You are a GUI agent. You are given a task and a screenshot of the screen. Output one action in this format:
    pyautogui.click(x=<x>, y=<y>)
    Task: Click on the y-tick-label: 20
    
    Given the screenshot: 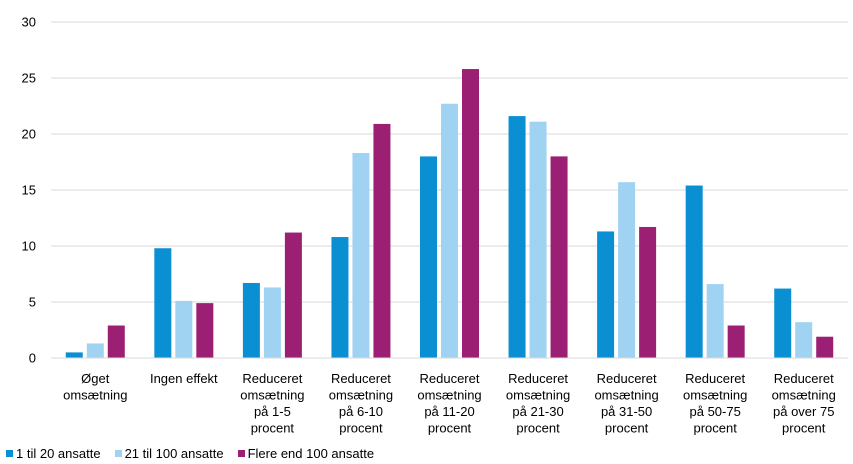 What is the action you would take?
    pyautogui.click(x=29, y=134)
    